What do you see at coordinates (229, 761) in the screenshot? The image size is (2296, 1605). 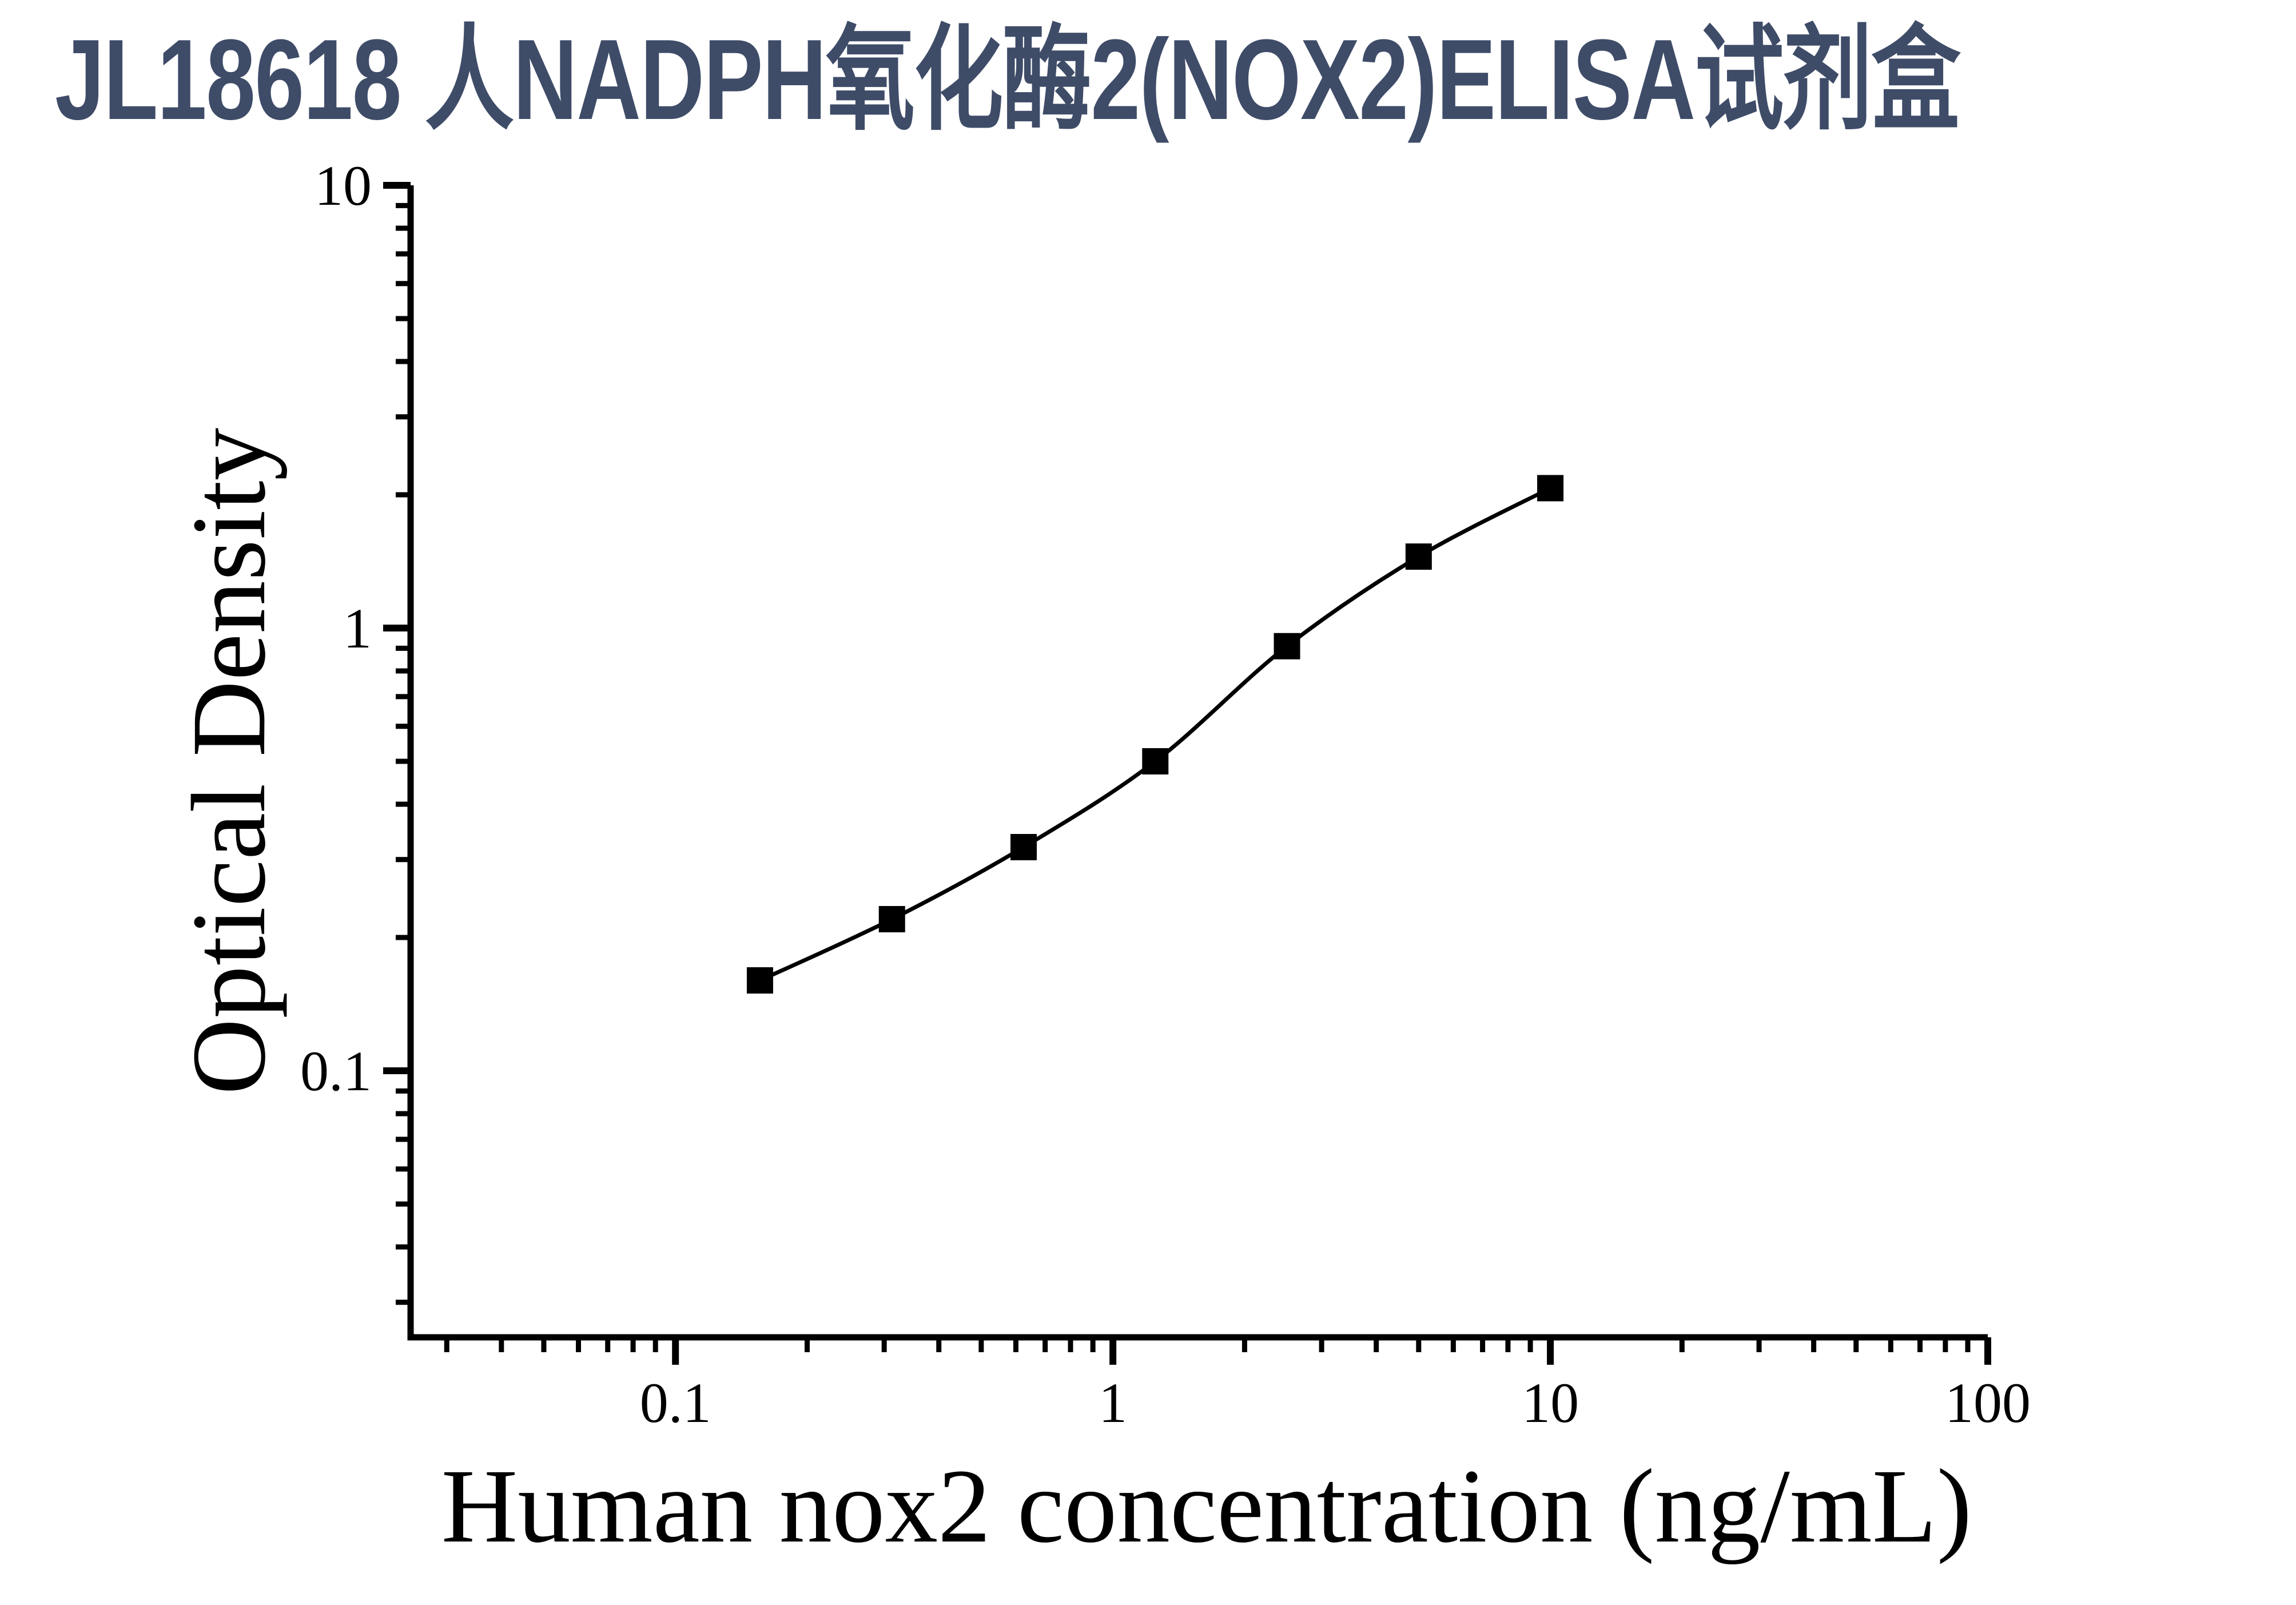 I see `y-axis-title: Optical Density` at bounding box center [229, 761].